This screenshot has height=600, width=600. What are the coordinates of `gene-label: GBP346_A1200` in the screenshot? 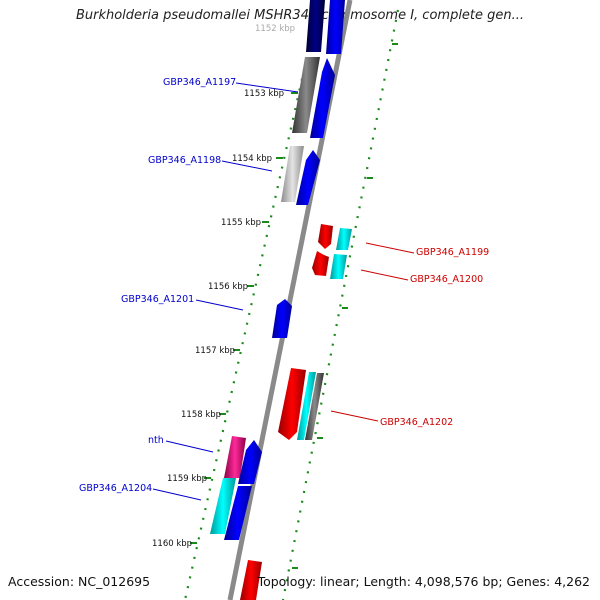 It's located at (446, 279).